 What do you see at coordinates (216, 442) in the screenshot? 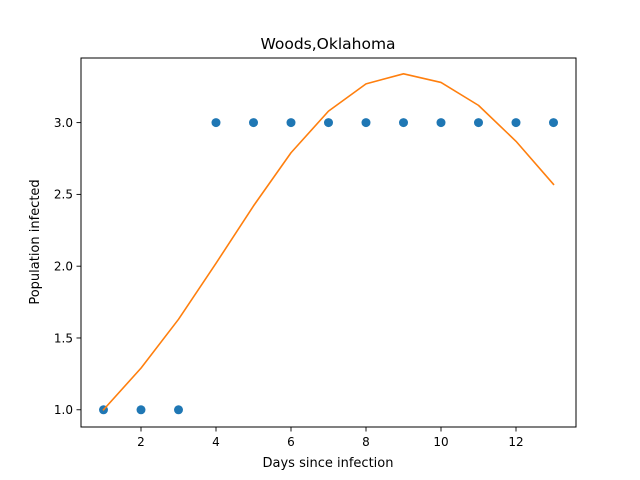
I see `x-tick-label: 4` at bounding box center [216, 442].